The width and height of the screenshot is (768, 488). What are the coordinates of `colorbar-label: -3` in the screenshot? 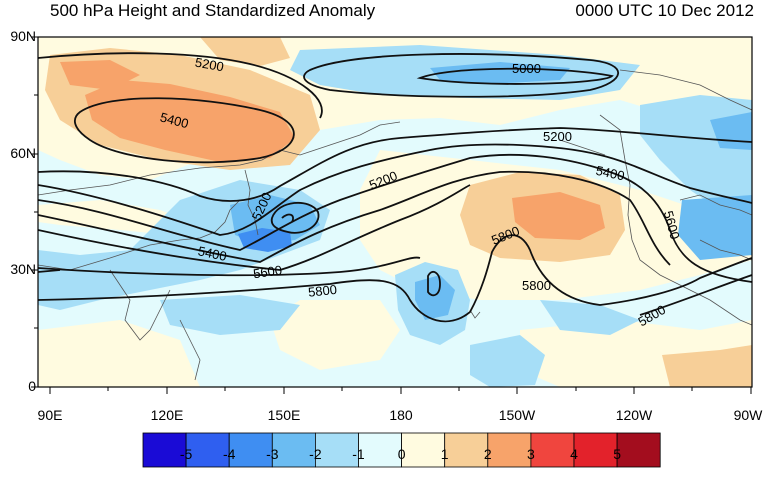 It's located at (272, 454).